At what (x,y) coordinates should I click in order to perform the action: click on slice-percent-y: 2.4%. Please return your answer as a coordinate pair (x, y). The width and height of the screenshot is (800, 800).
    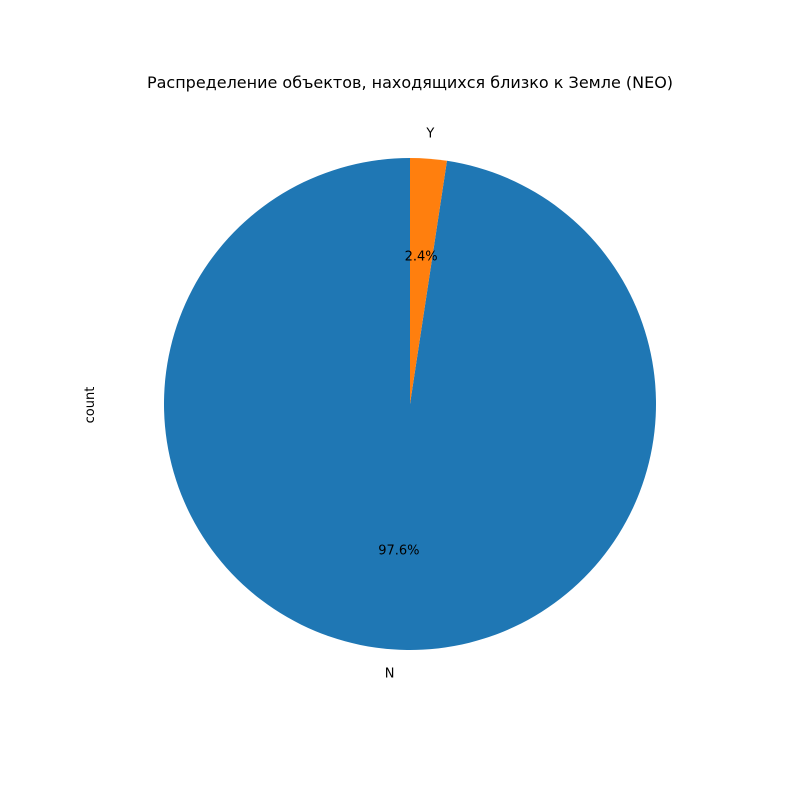
    Looking at the image, I should click on (421, 256).